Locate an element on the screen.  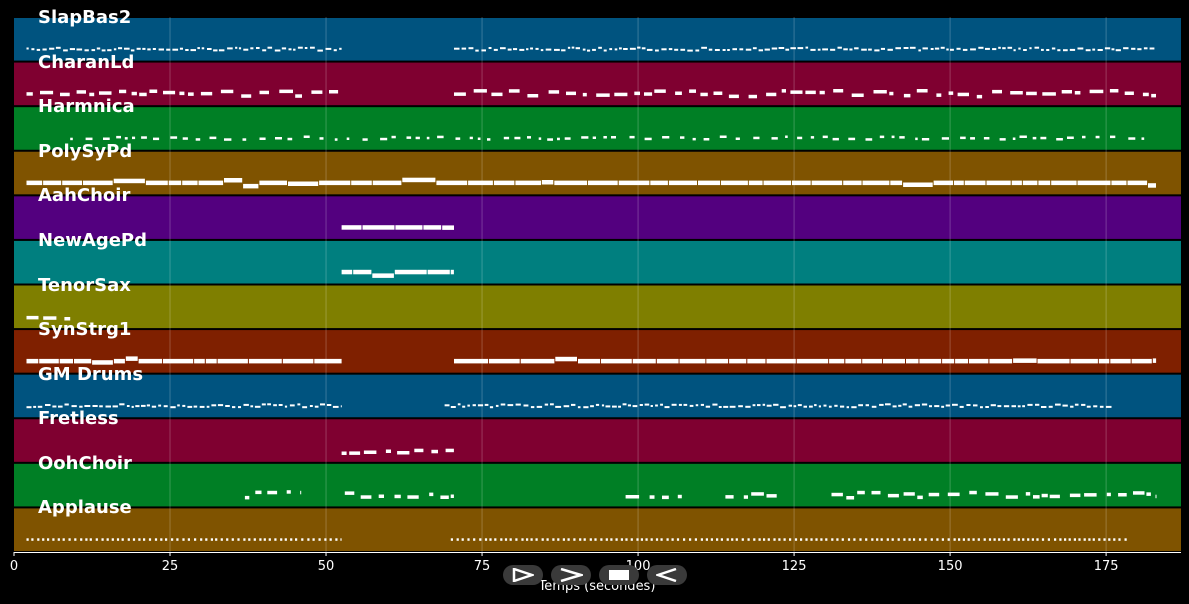
stop-icon is located at coordinates (619, 575).